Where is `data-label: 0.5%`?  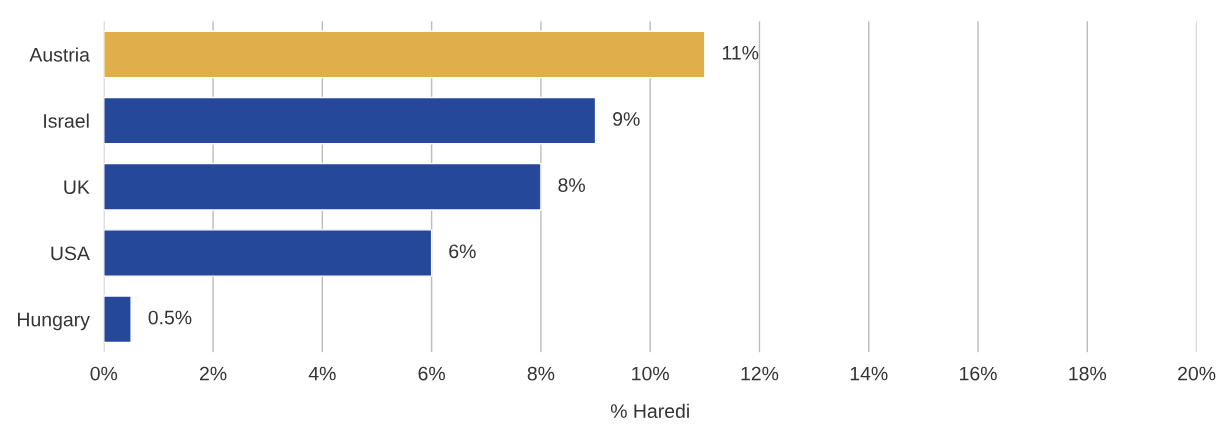
data-label: 0.5% is located at coordinates (170, 317).